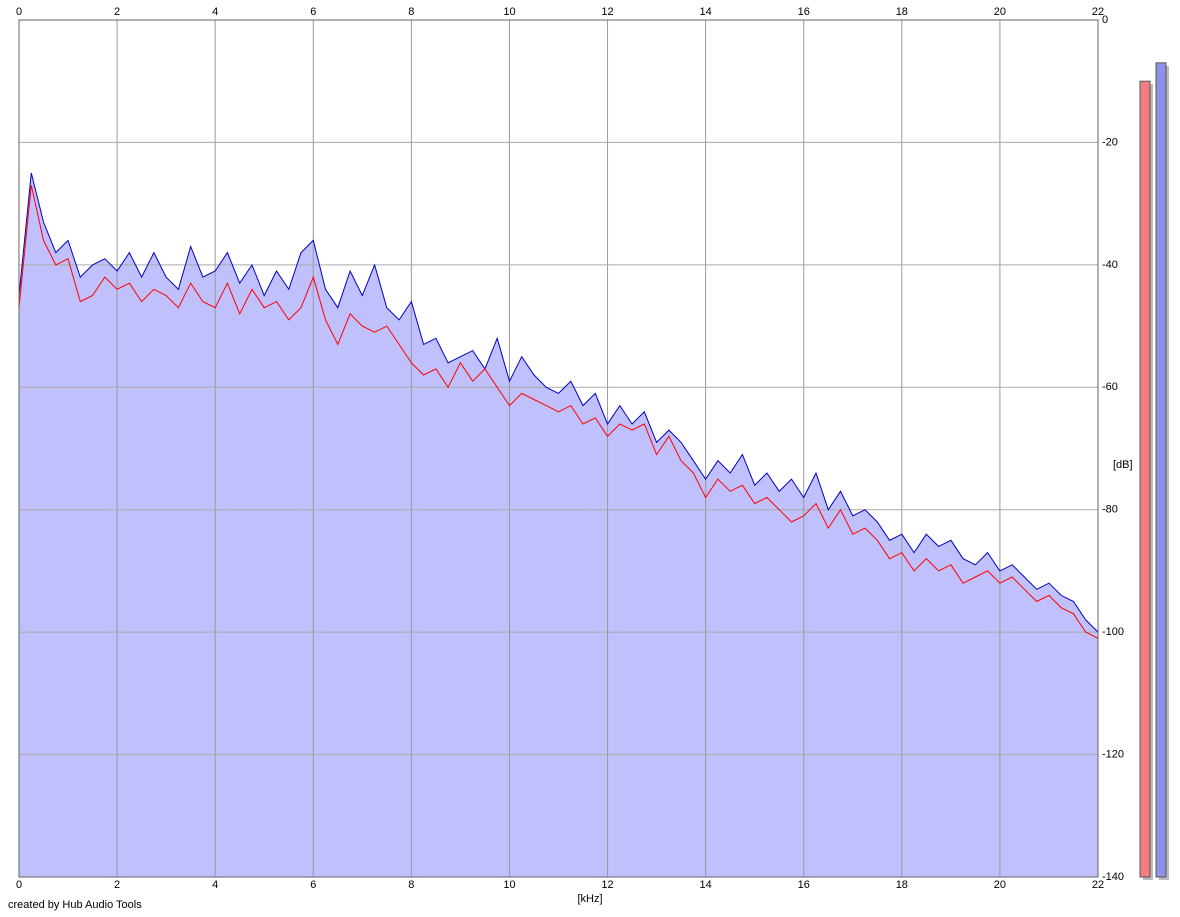 The width and height of the screenshot is (1180, 917). Describe the element at coordinates (1110, 265) in the screenshot. I see `y-tick-label: -40` at that location.